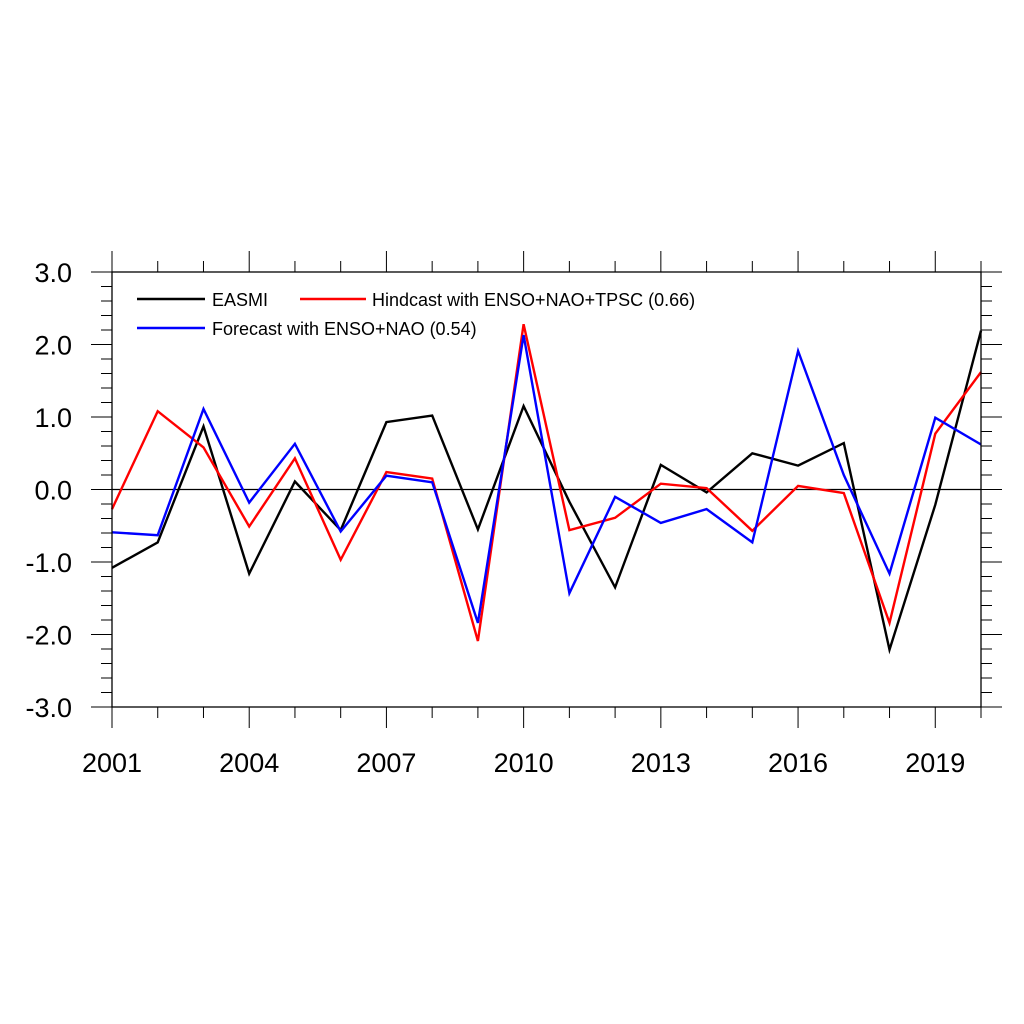 Image resolution: width=1024 pixels, height=1024 pixels. What do you see at coordinates (524, 763) in the screenshot?
I see `x-tick-label: 2010` at bounding box center [524, 763].